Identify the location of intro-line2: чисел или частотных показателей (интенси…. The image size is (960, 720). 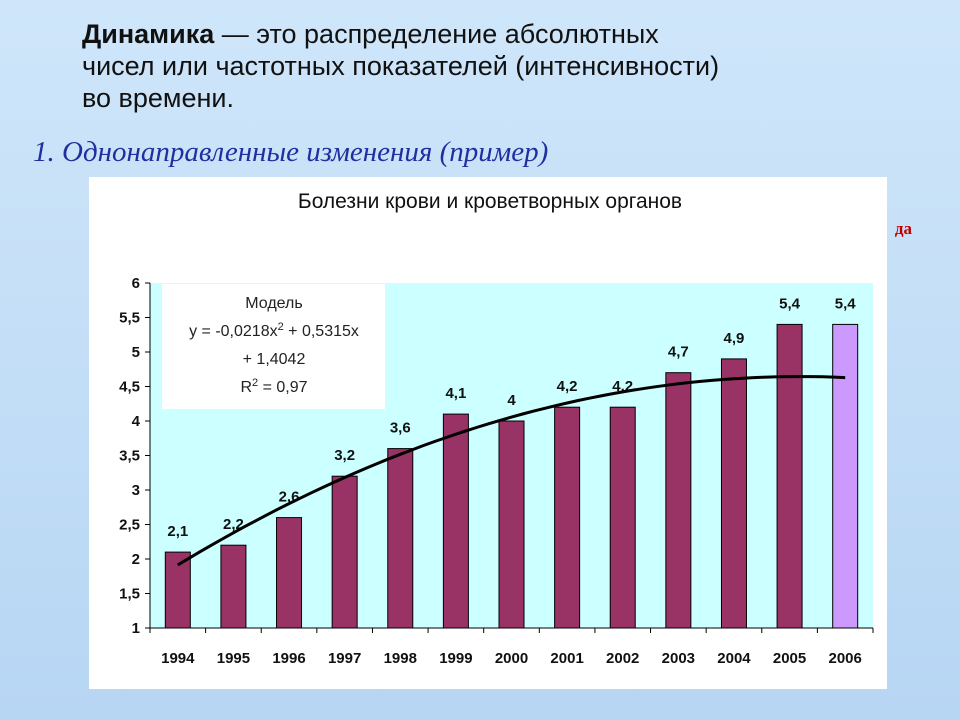
(401, 66).